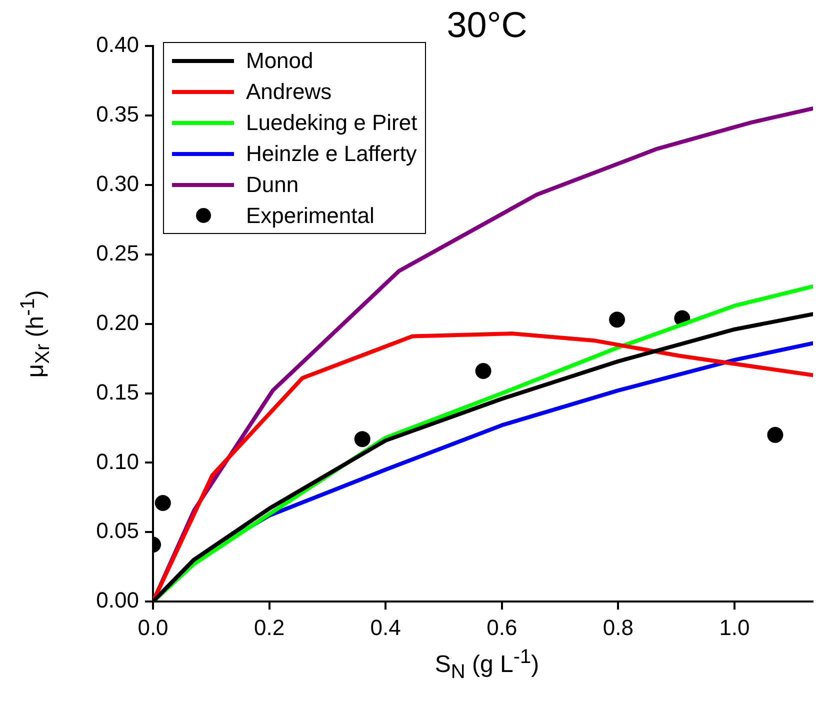 The width and height of the screenshot is (821, 711). What do you see at coordinates (153, 627) in the screenshot?
I see `x-tick-label: 0.0` at bounding box center [153, 627].